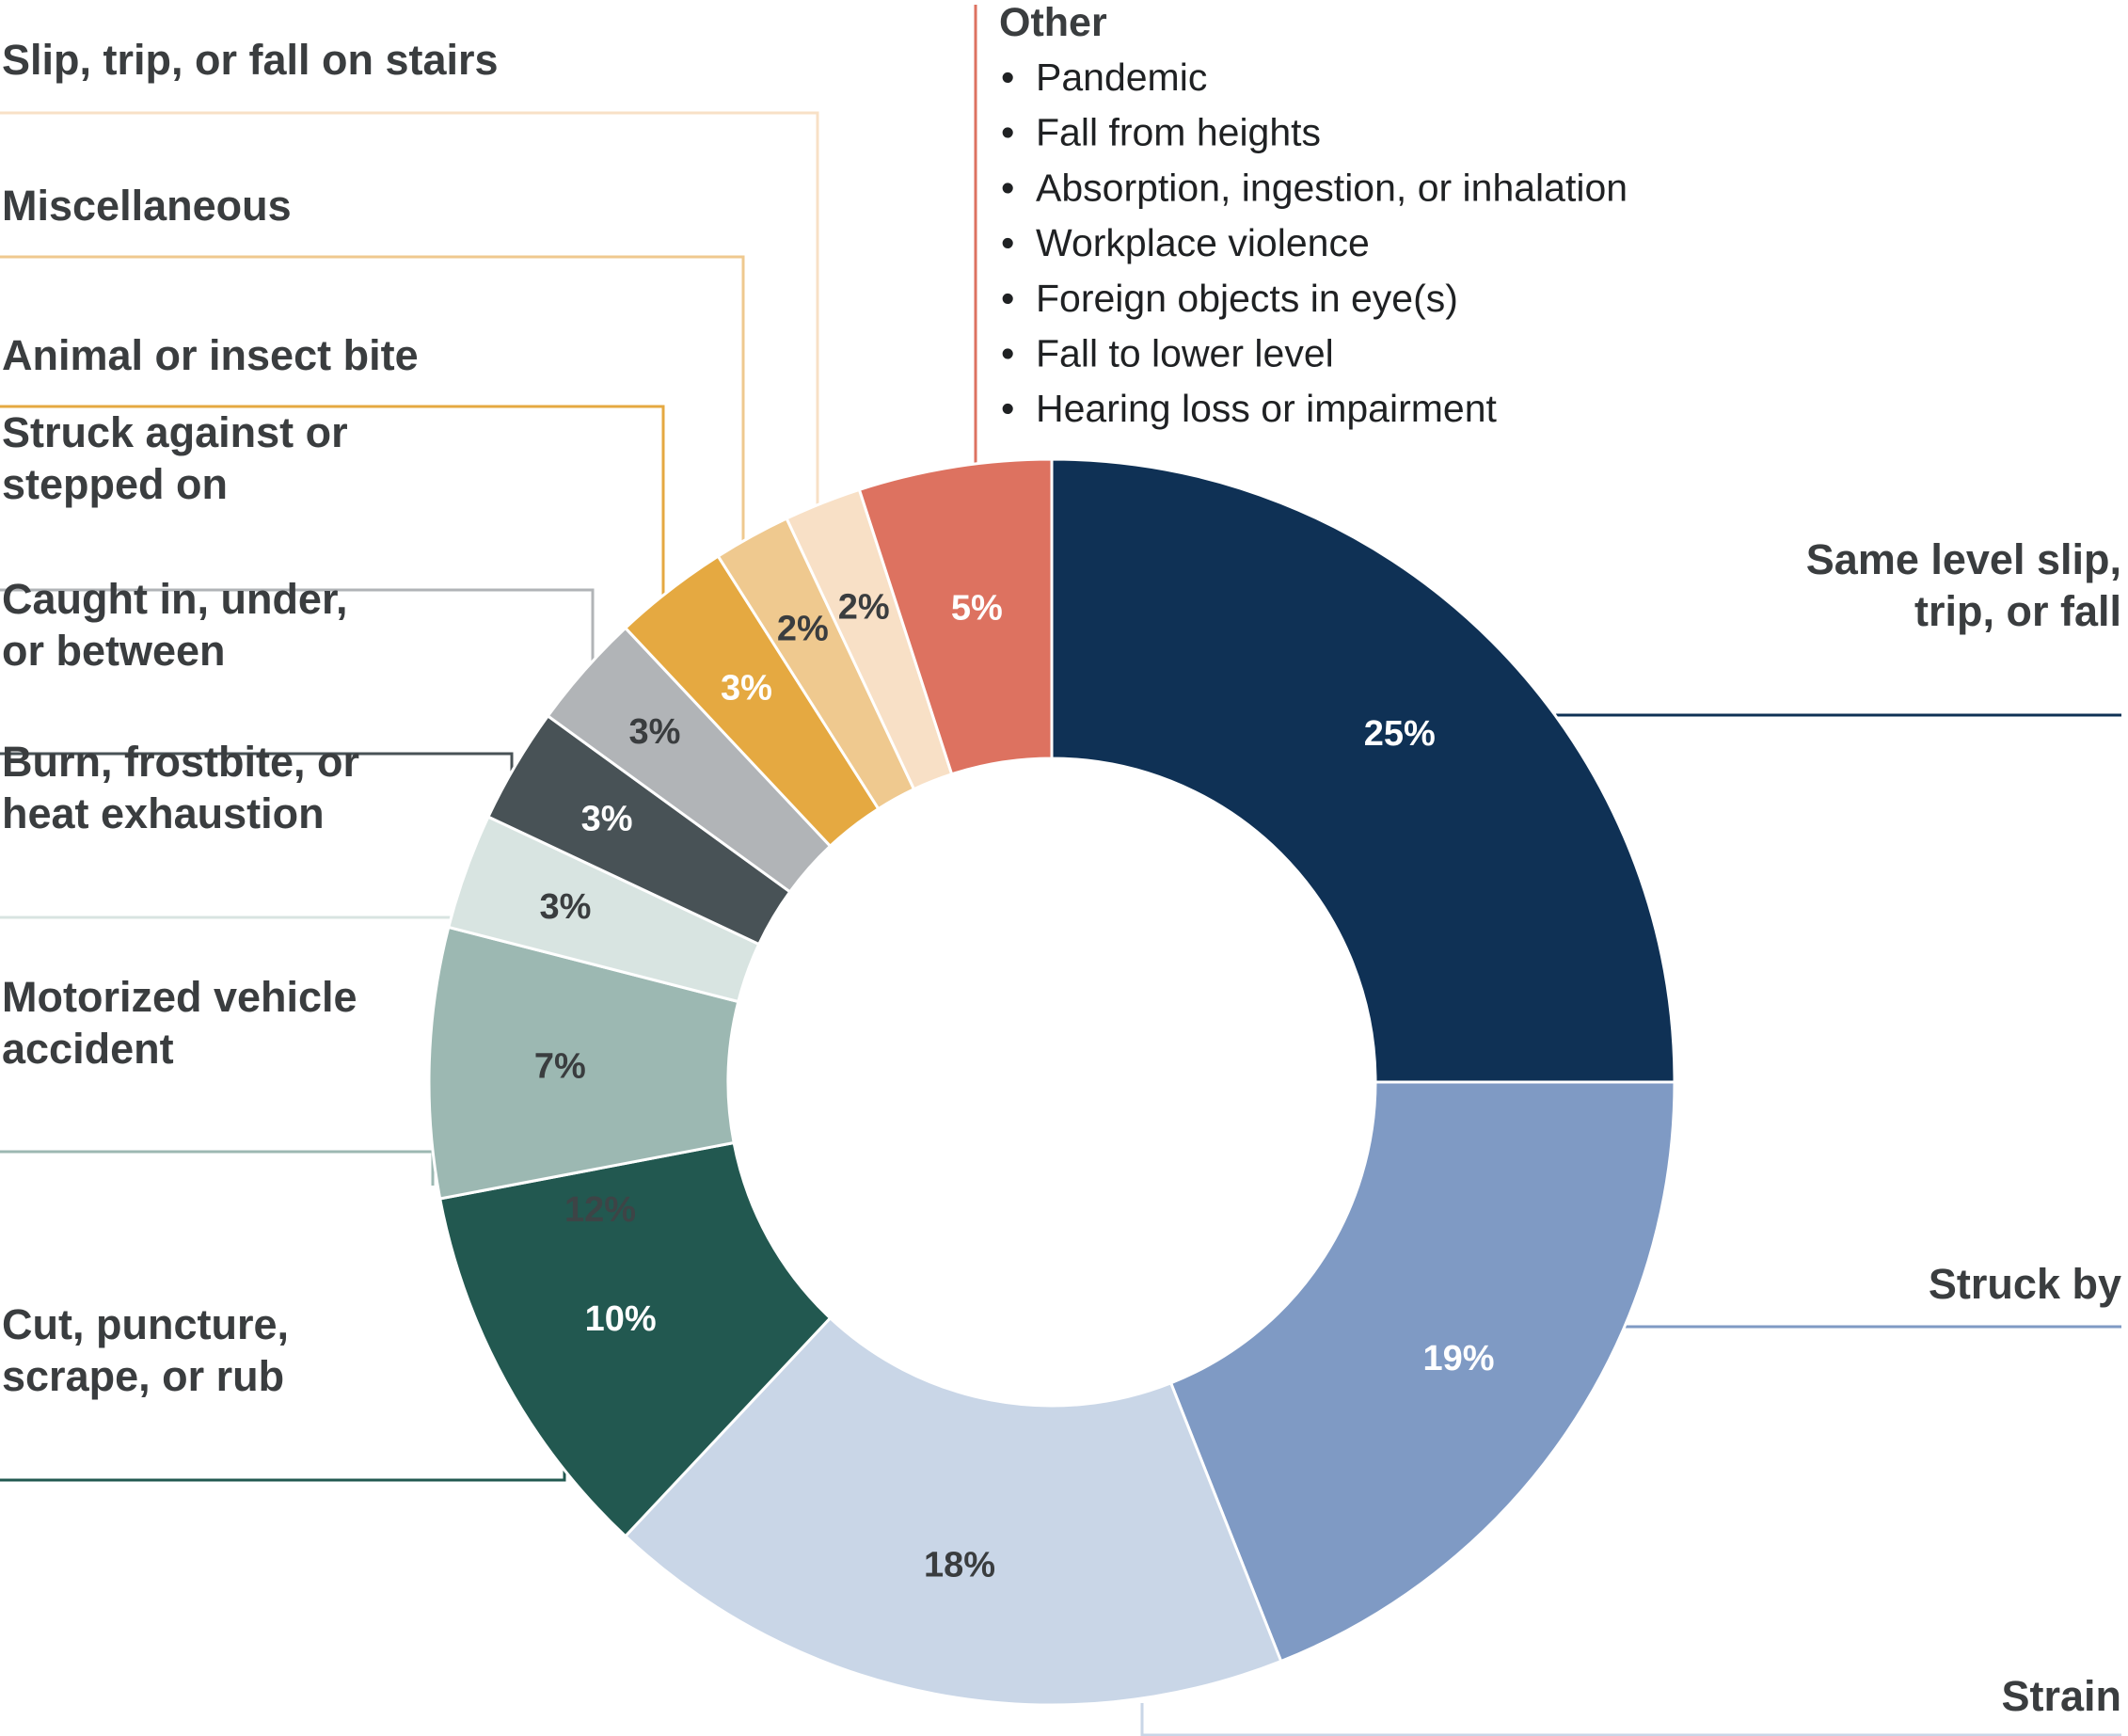 The height and width of the screenshot is (1736, 2128). I want to click on other-item-hearing-loss-or-impairment: Hearing loss or impairment, so click(1267, 409).